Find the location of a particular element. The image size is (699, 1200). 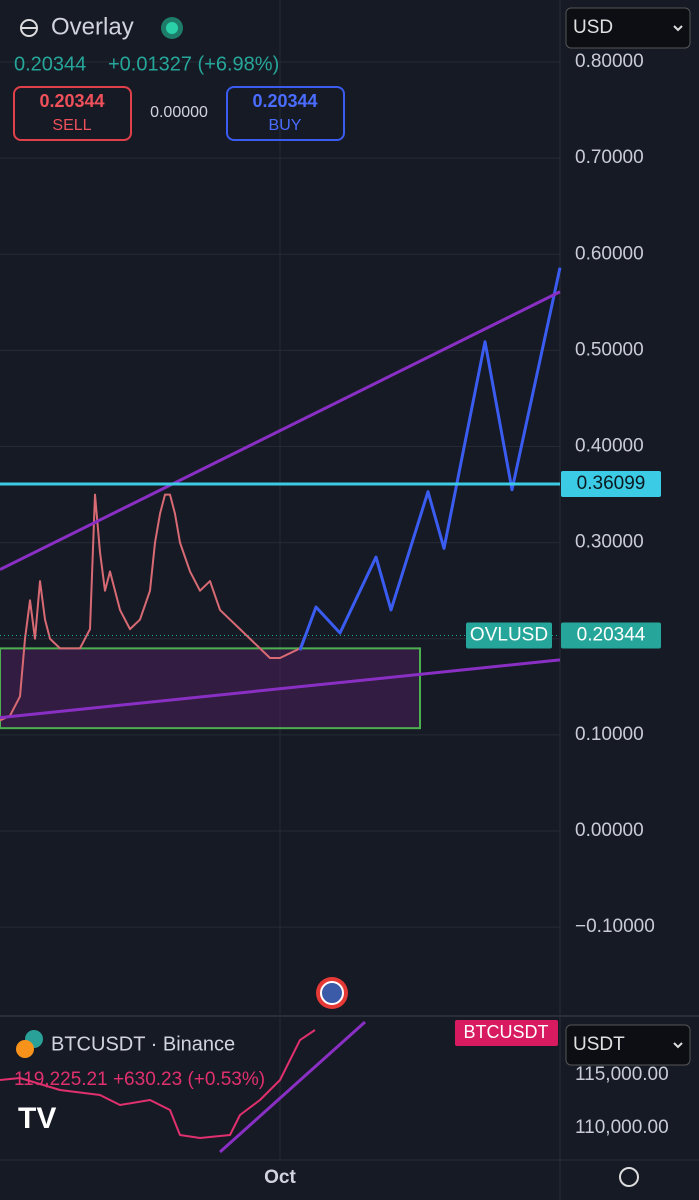

y-tick-label: 0.70000 is located at coordinates (609, 157).